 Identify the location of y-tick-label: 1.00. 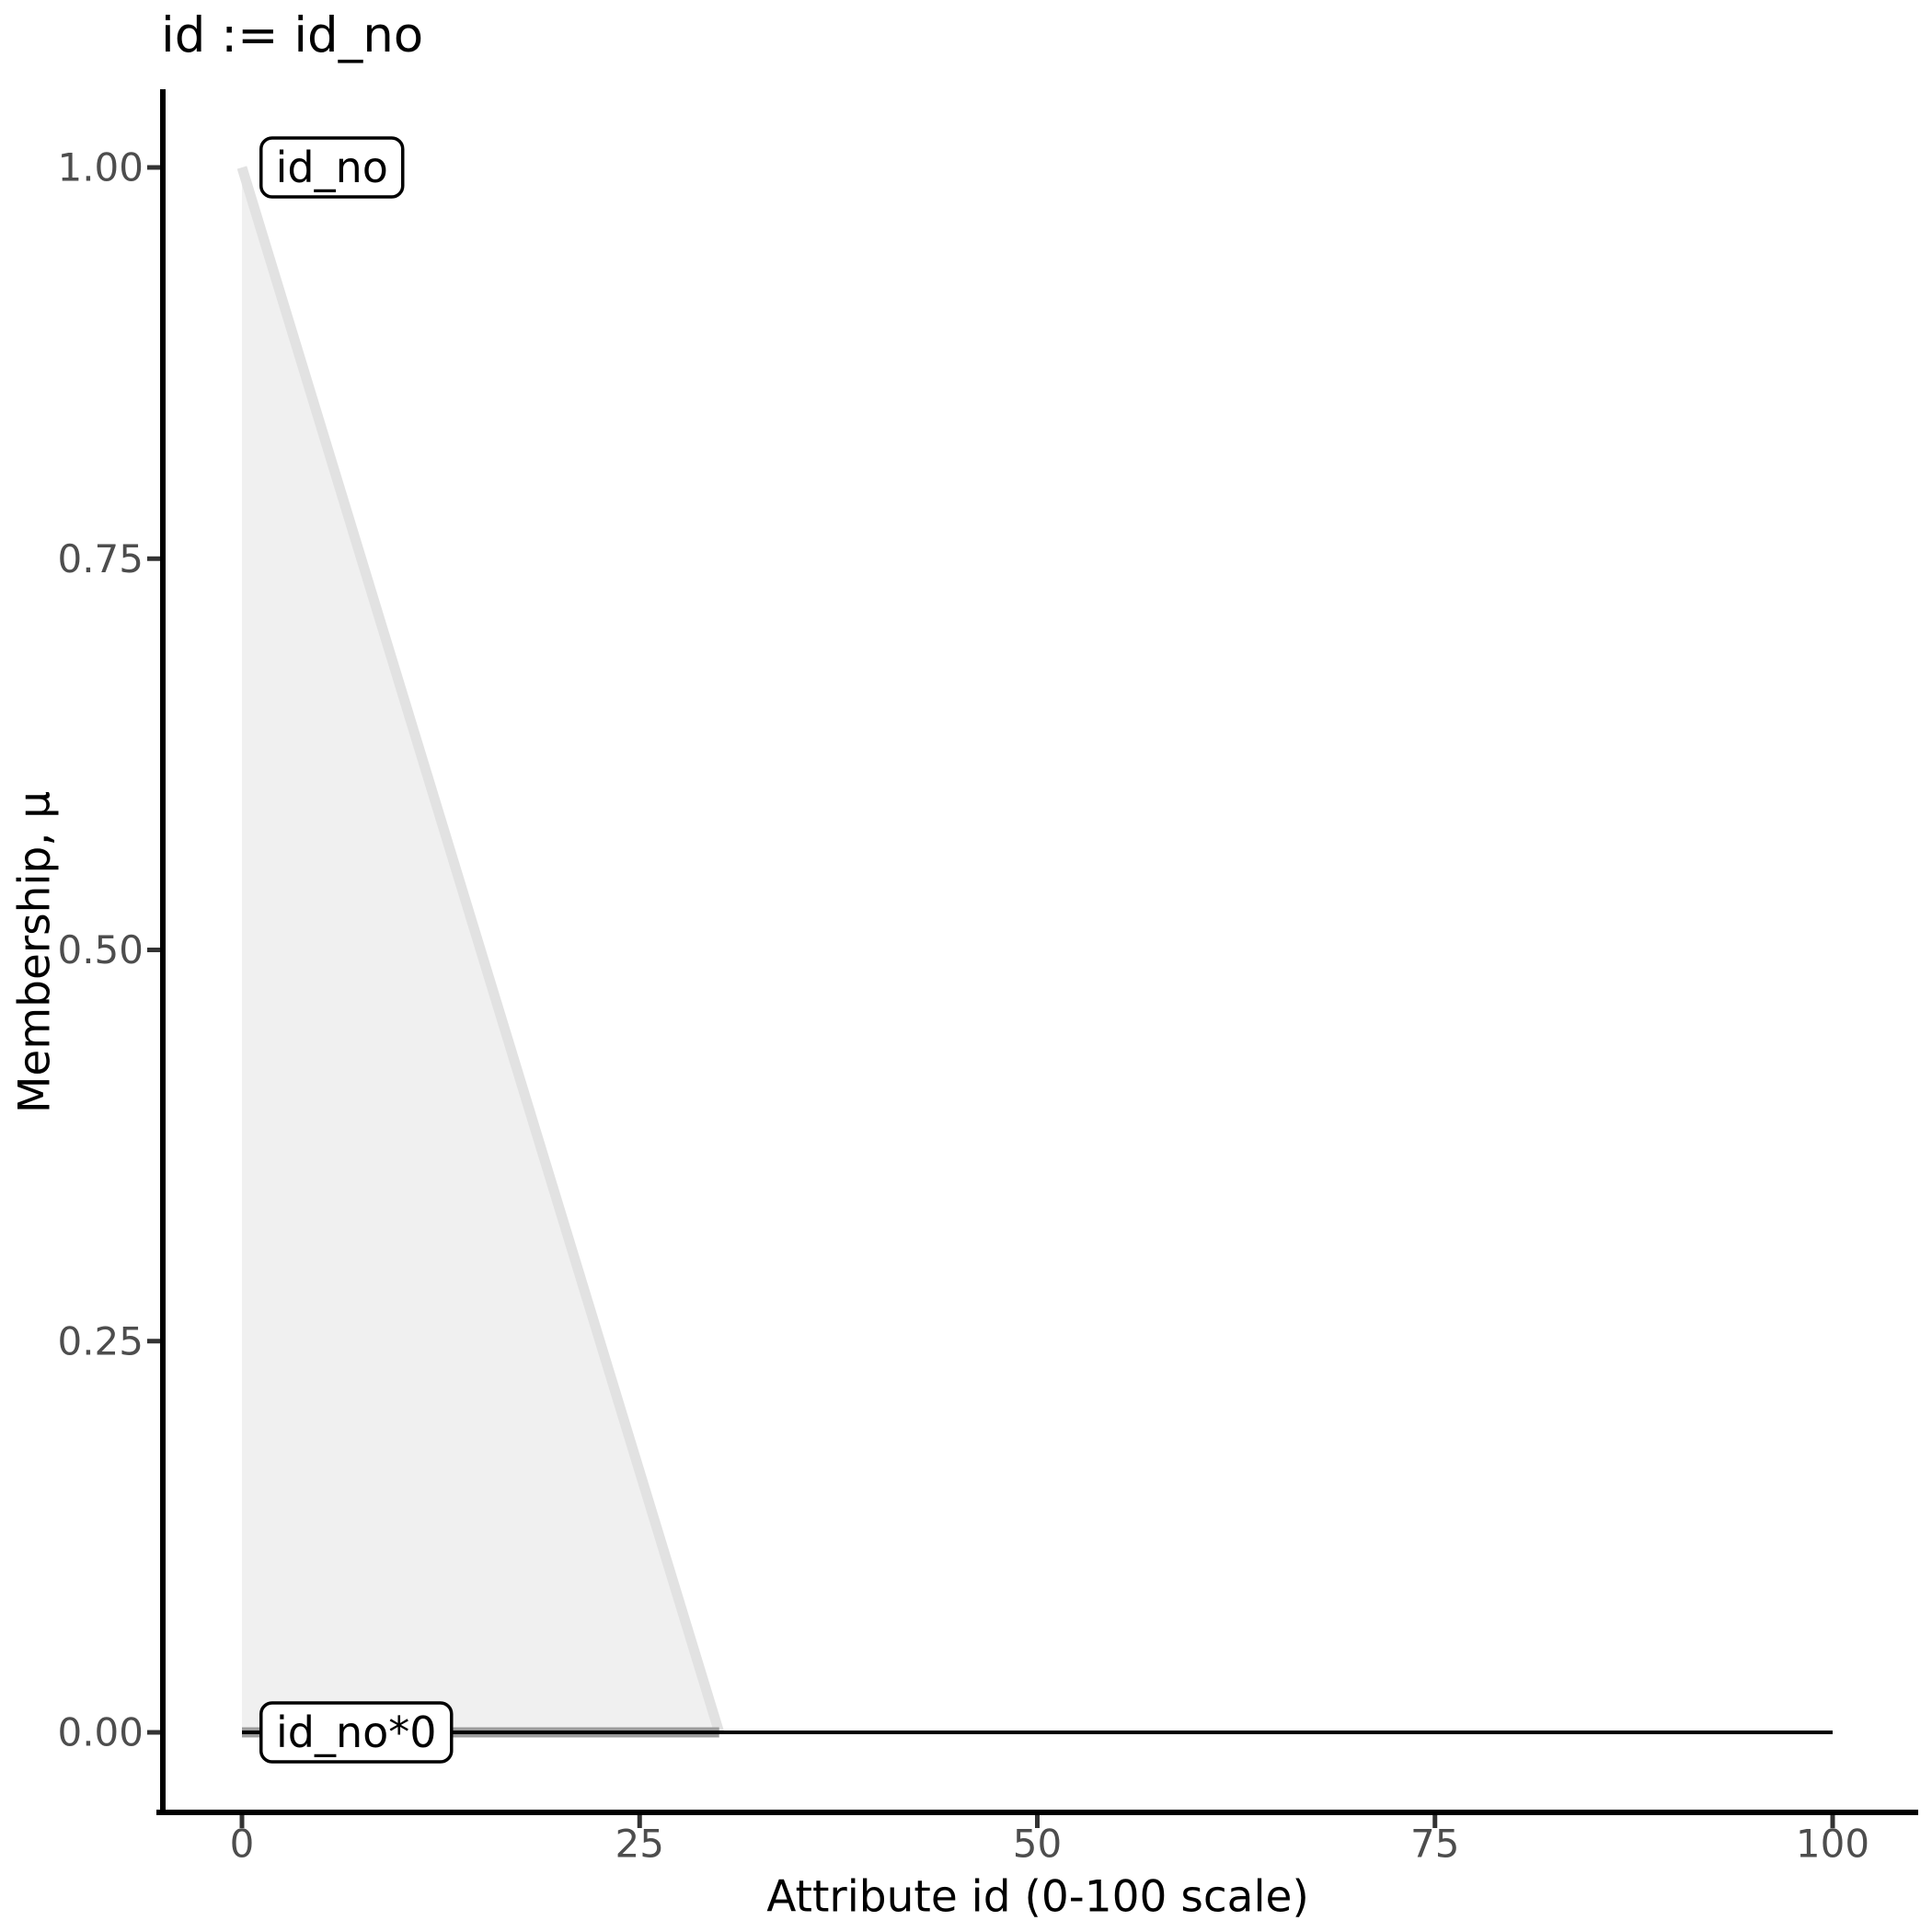
(100, 167).